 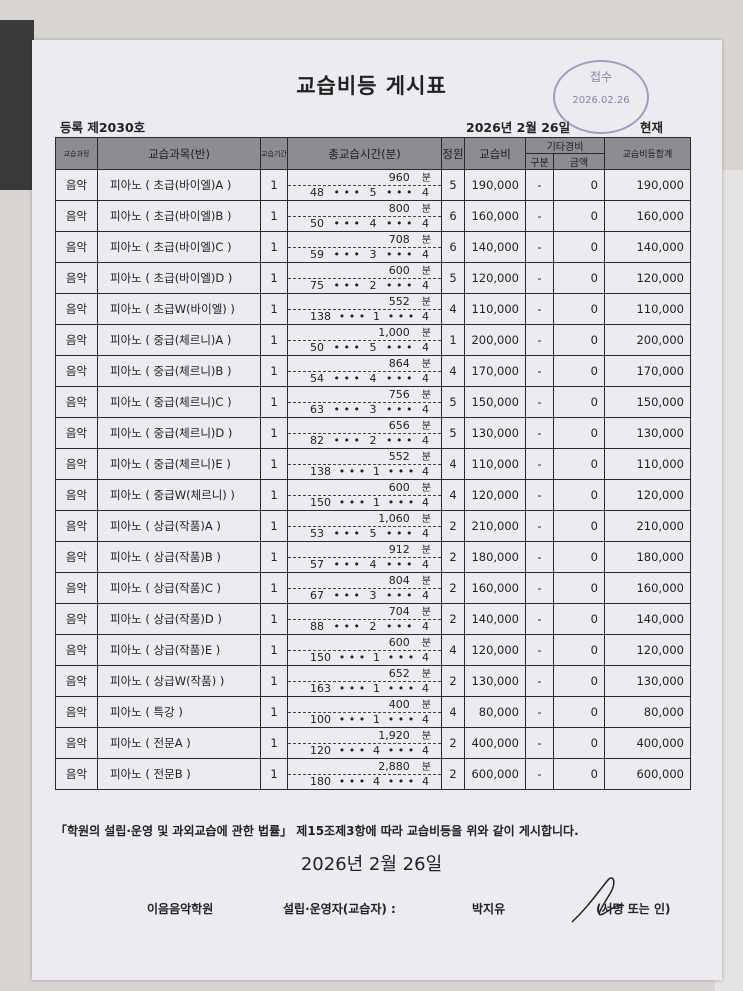 What do you see at coordinates (364, 712) in the screenshot?
I see `total-time-cell: 400 분 100 • • • 1 • • • 4` at bounding box center [364, 712].